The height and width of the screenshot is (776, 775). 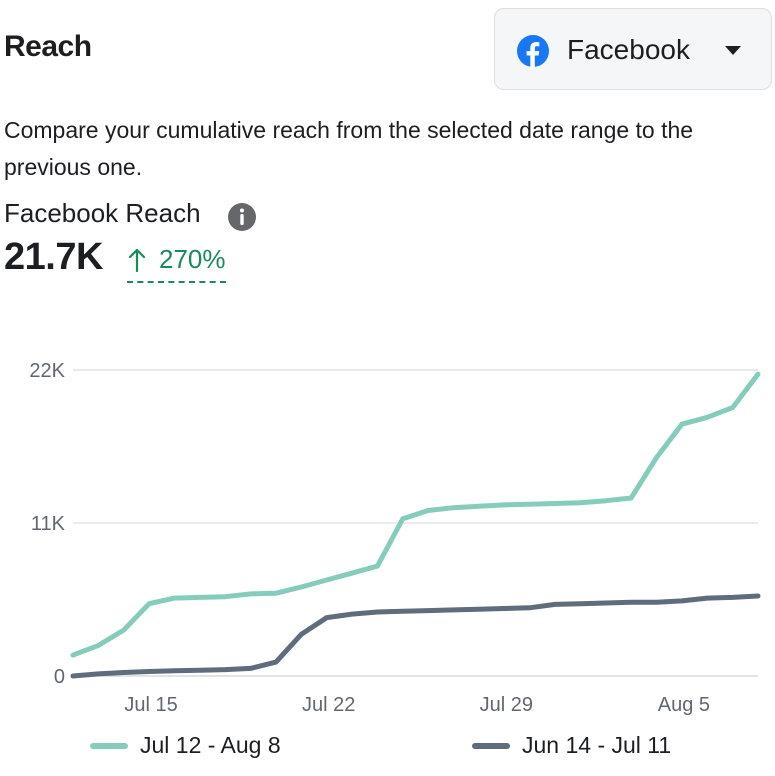 What do you see at coordinates (684, 705) in the screenshot?
I see `x-tick-label: Aug 5` at bounding box center [684, 705].